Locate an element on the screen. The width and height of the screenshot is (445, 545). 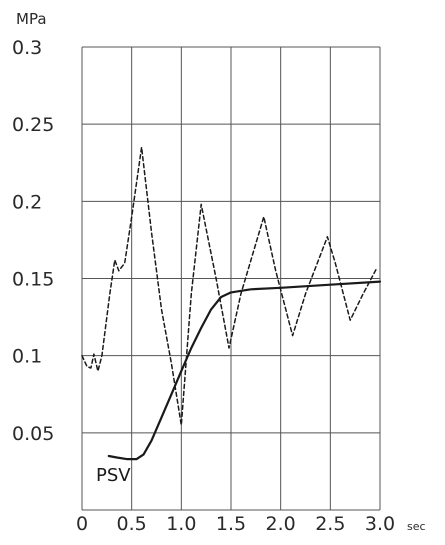
y-tick-label: 0.3 is located at coordinates (27, 48).